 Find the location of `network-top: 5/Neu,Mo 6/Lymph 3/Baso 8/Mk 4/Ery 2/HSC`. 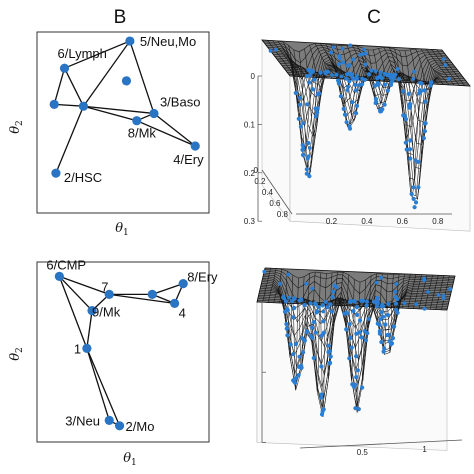

network-top: 5/Neu,Mo 6/Lymph 3/Baso 8/Mk 4/Ery 2/HSC is located at coordinates (123, 122).